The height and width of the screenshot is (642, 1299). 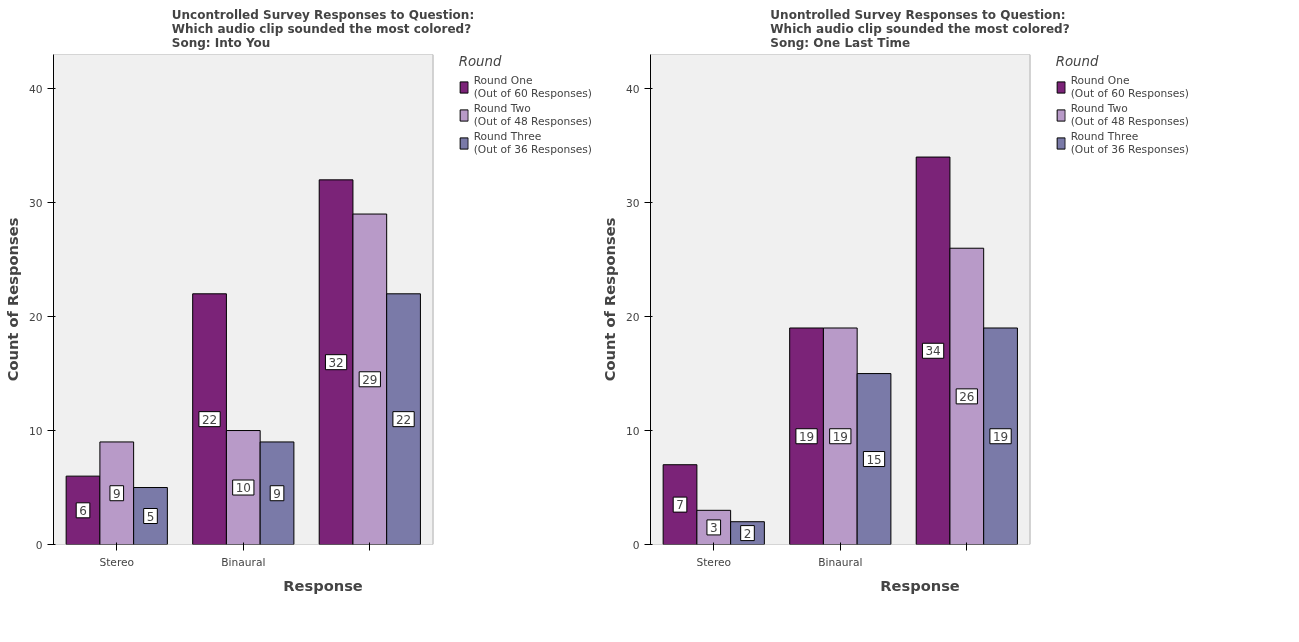 What do you see at coordinates (323, 28) in the screenshot?
I see `chart-title: Uncontrolled Survey Responses to Question: Which audio clip sounded the most colored? Song: Into You` at bounding box center [323, 28].